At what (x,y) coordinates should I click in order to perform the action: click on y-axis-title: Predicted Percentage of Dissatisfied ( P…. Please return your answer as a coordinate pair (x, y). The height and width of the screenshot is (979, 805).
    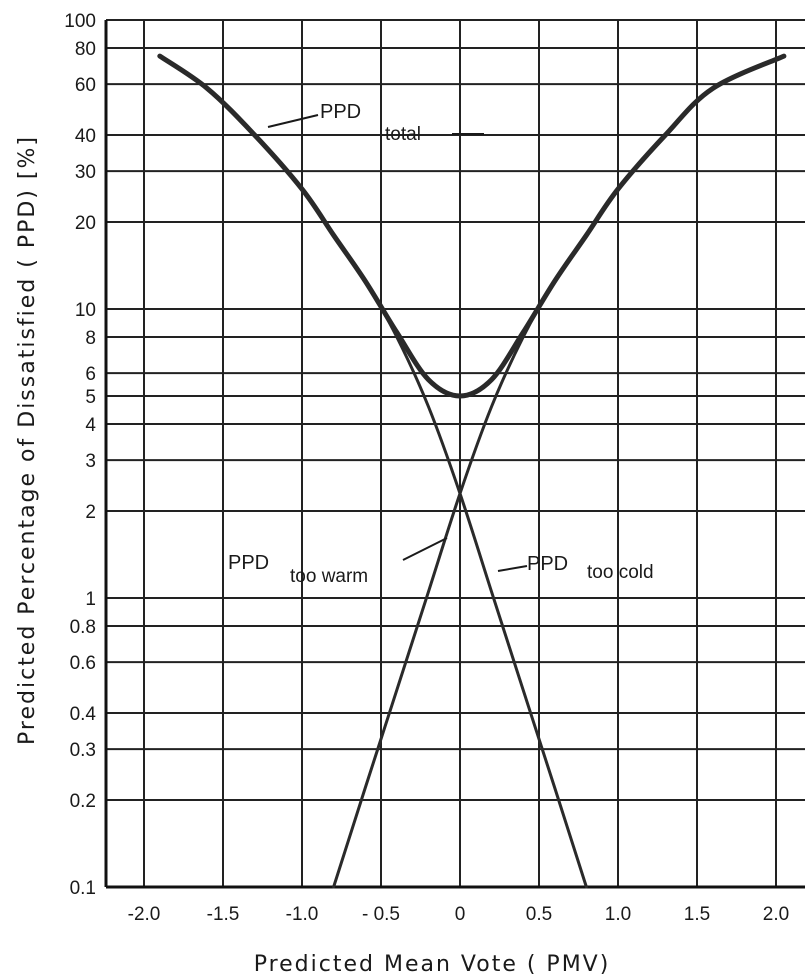
    Looking at the image, I should click on (27, 440).